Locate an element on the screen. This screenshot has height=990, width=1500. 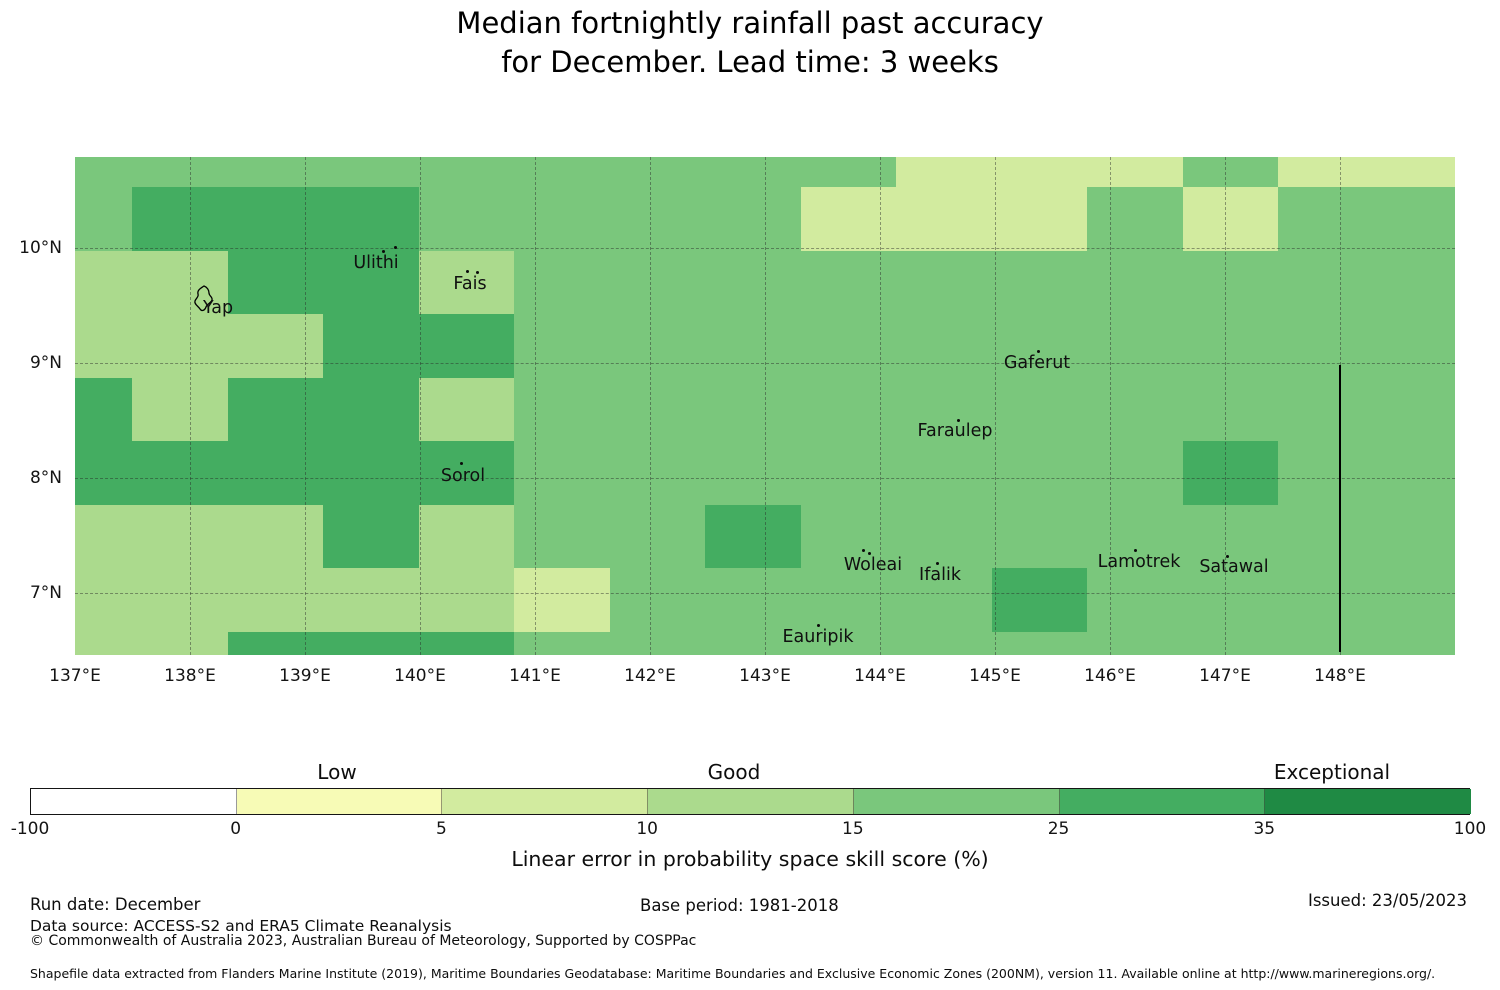
island-label-ulithi: Ulithi is located at coordinates (376, 263).